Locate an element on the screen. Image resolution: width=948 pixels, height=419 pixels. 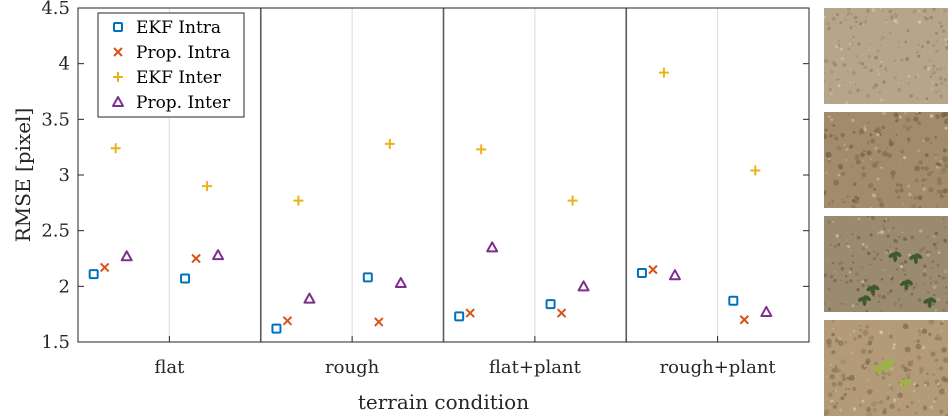
flat-plant-terrain-photo is located at coordinates (886, 264).